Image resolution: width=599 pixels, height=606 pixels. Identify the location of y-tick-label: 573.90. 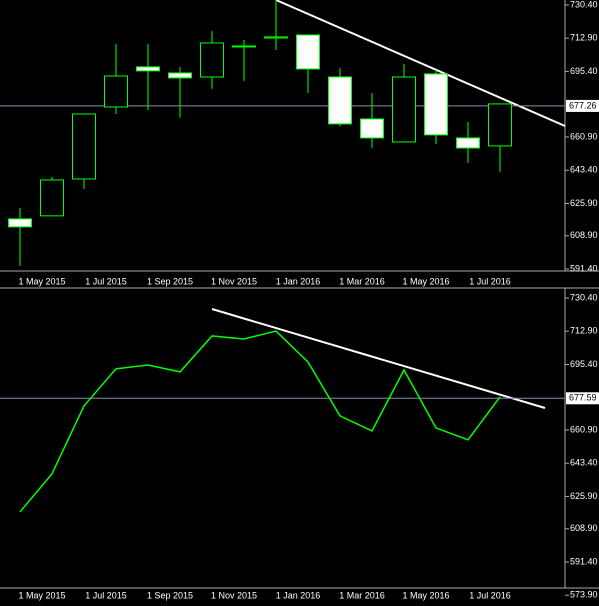
(584, 595).